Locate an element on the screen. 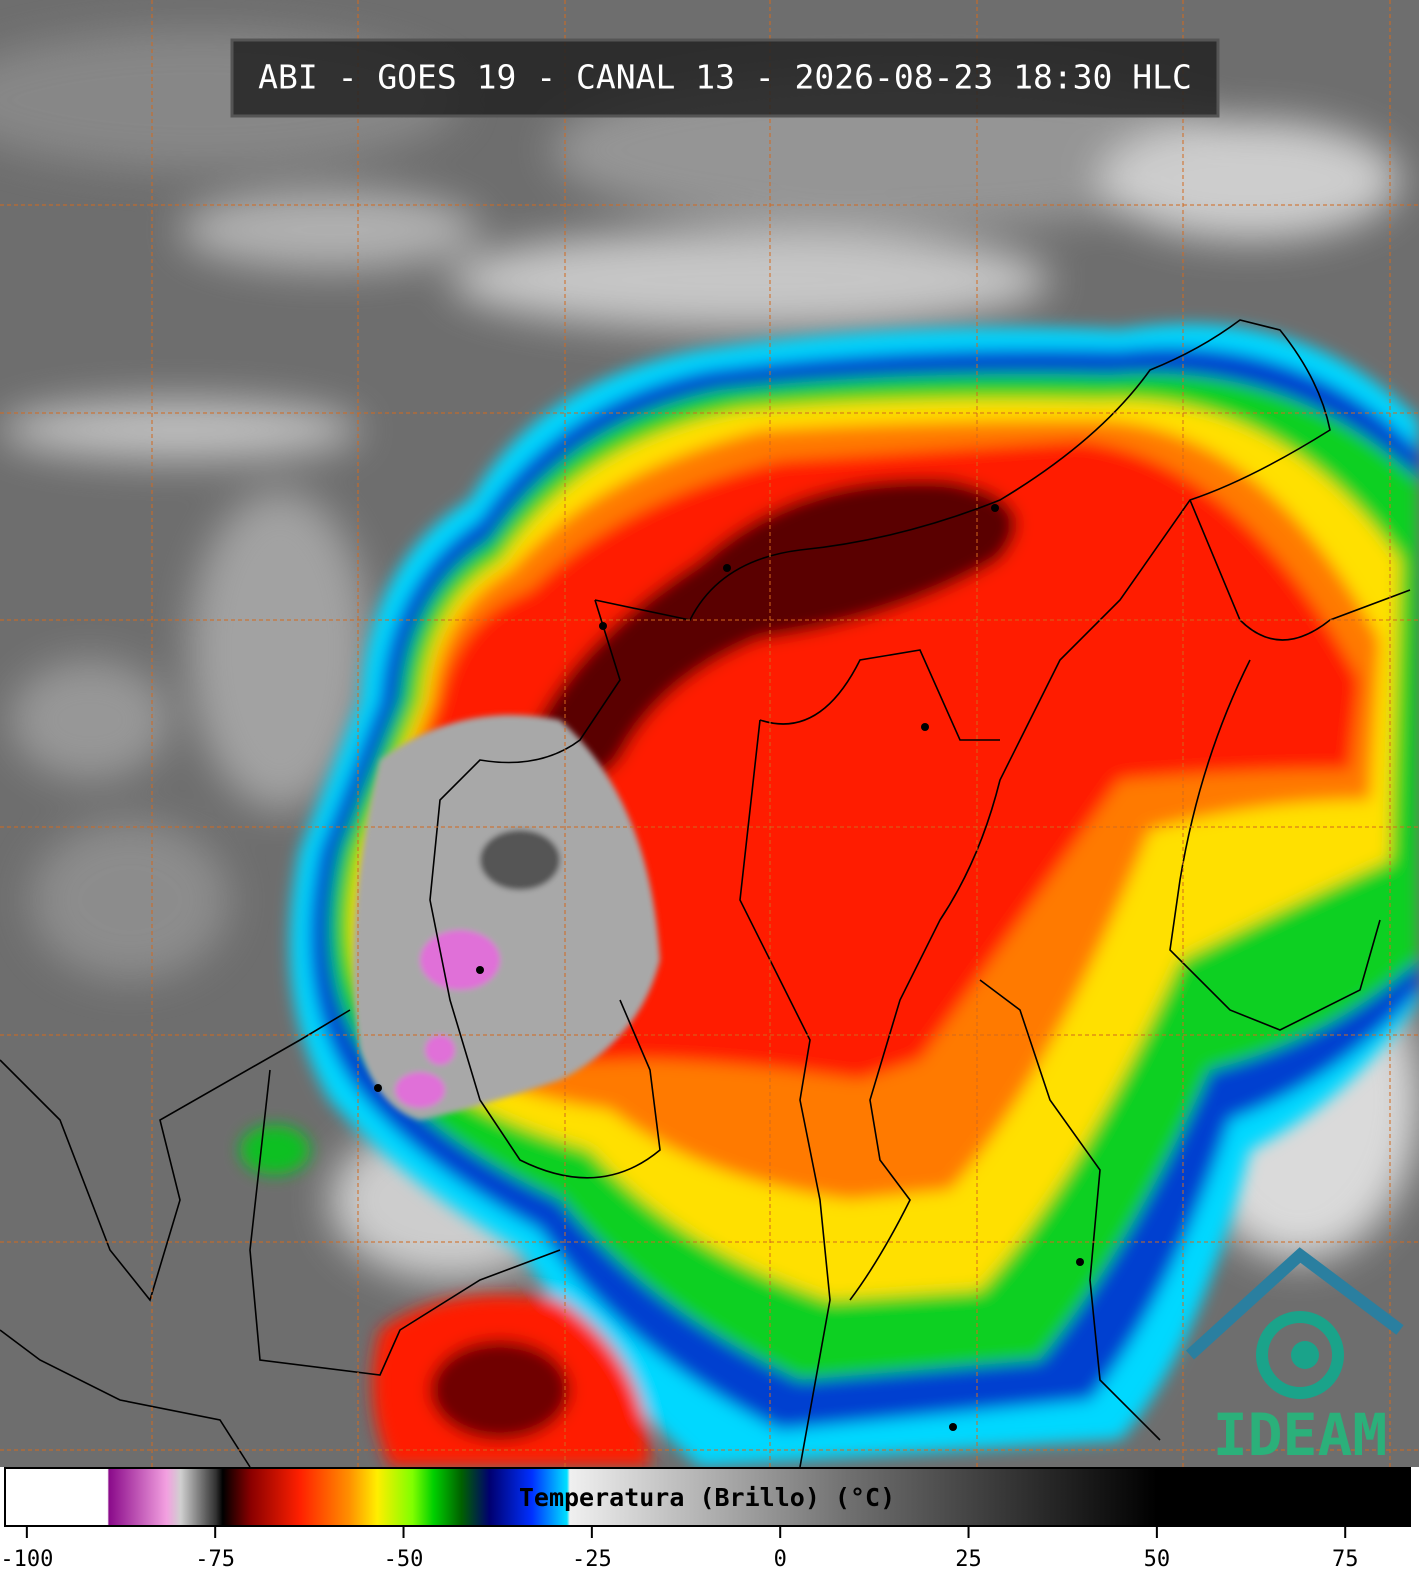 The image size is (1419, 1577). tick-label: 25 is located at coordinates (968, 1559).